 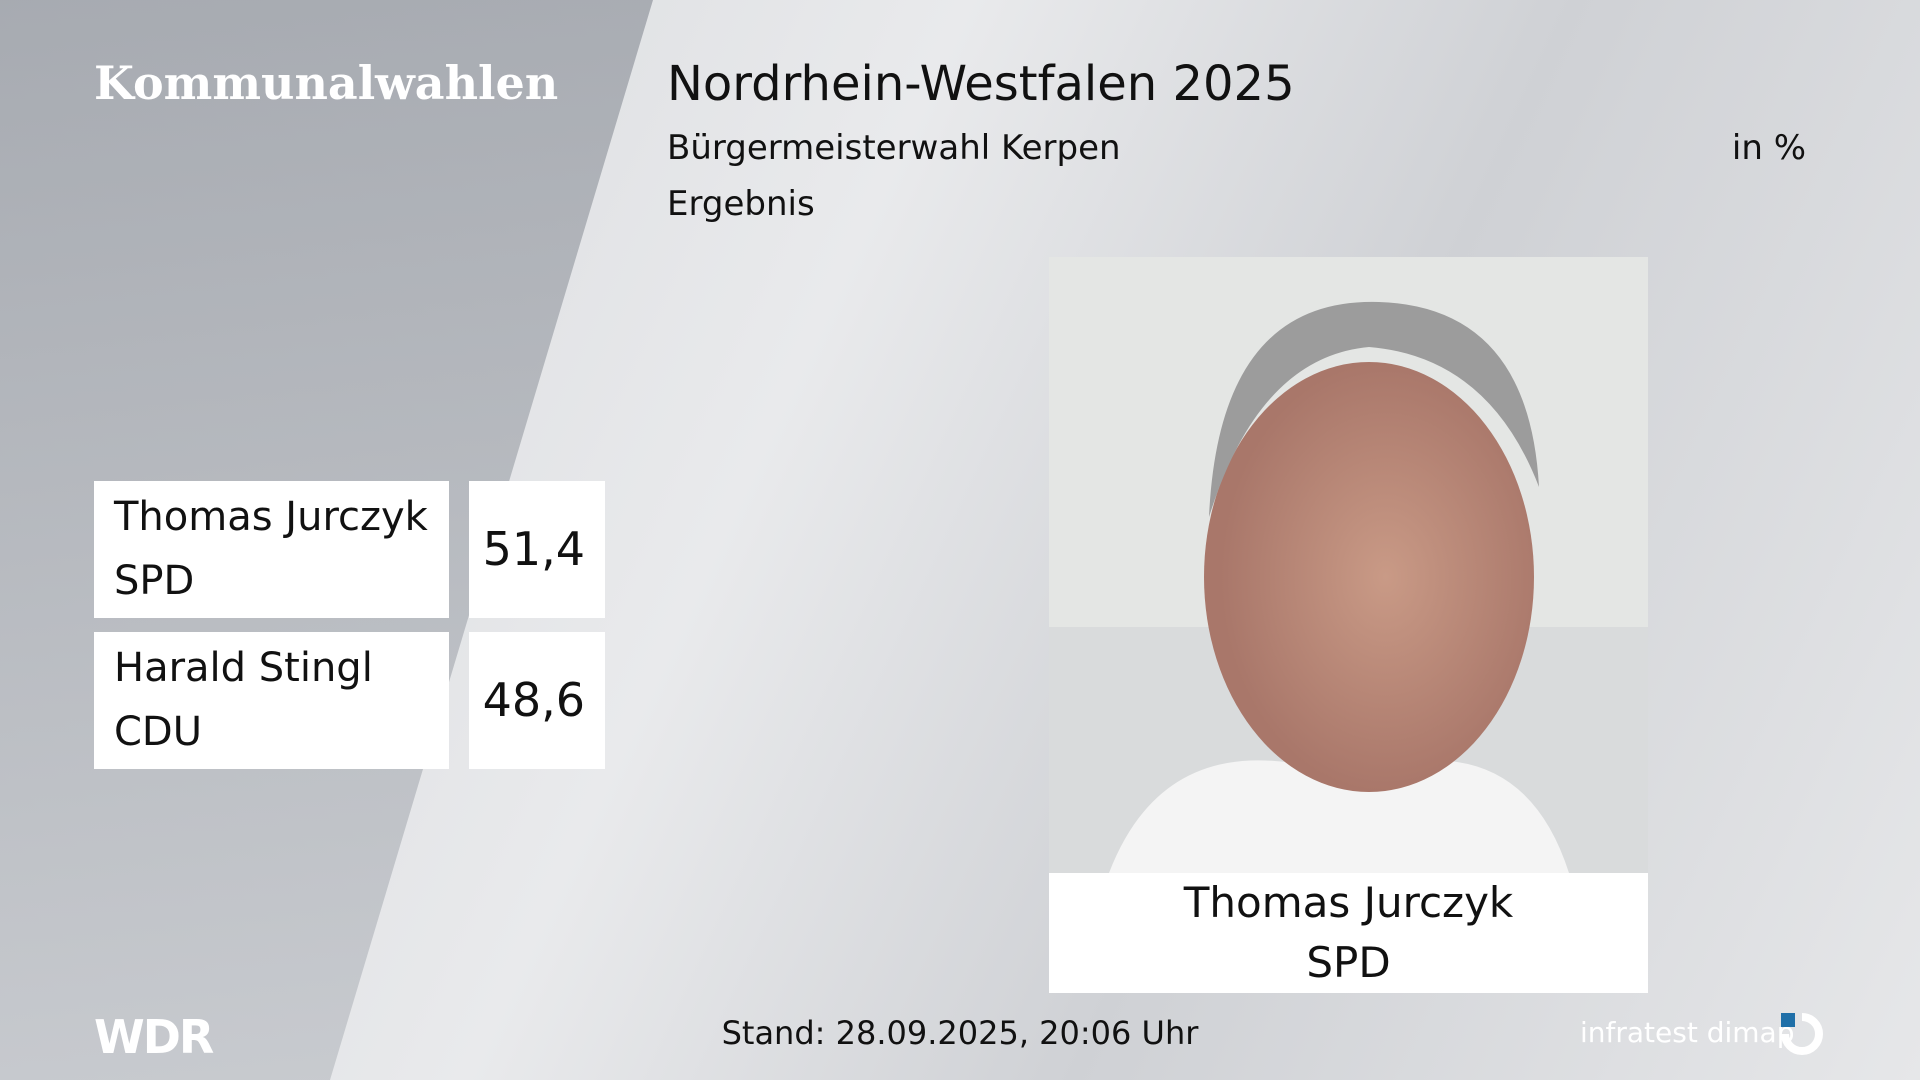 I want to click on subtitle: Bürgermeisterwahl Kerpen, so click(x=894, y=148).